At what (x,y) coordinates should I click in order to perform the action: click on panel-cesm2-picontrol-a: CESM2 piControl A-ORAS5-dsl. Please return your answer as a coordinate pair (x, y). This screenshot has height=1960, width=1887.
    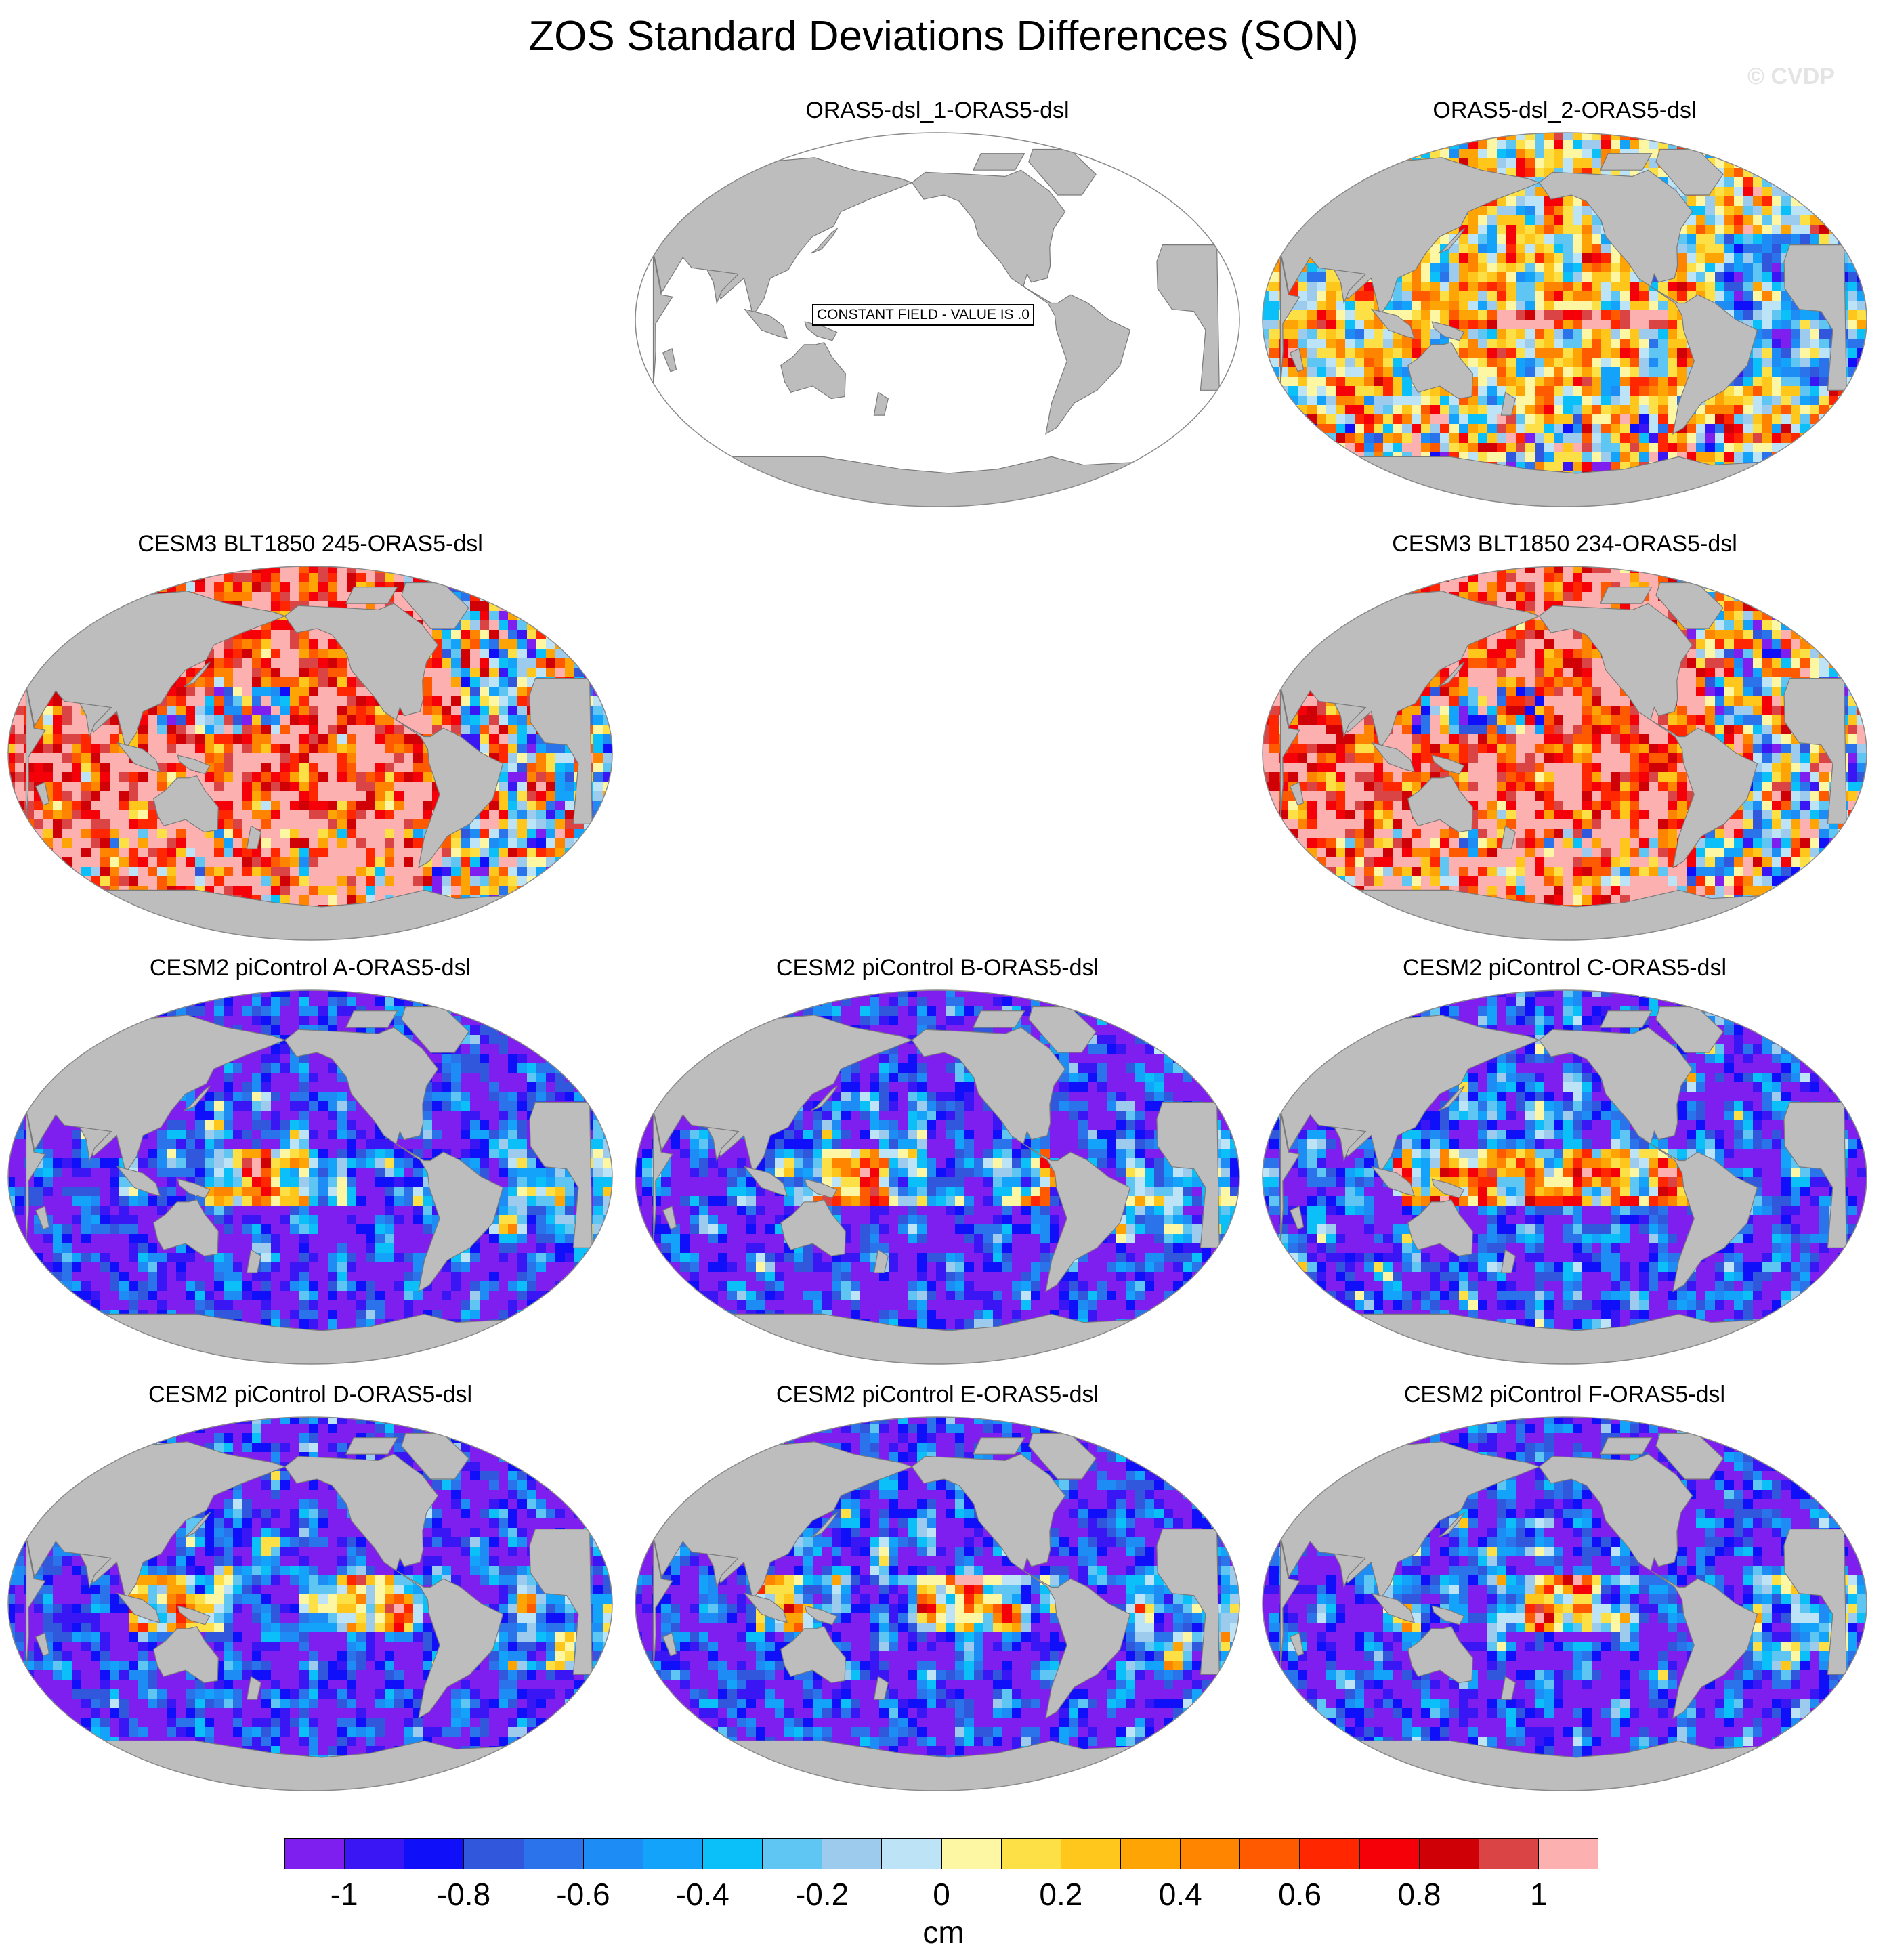
    Looking at the image, I should click on (310, 1160).